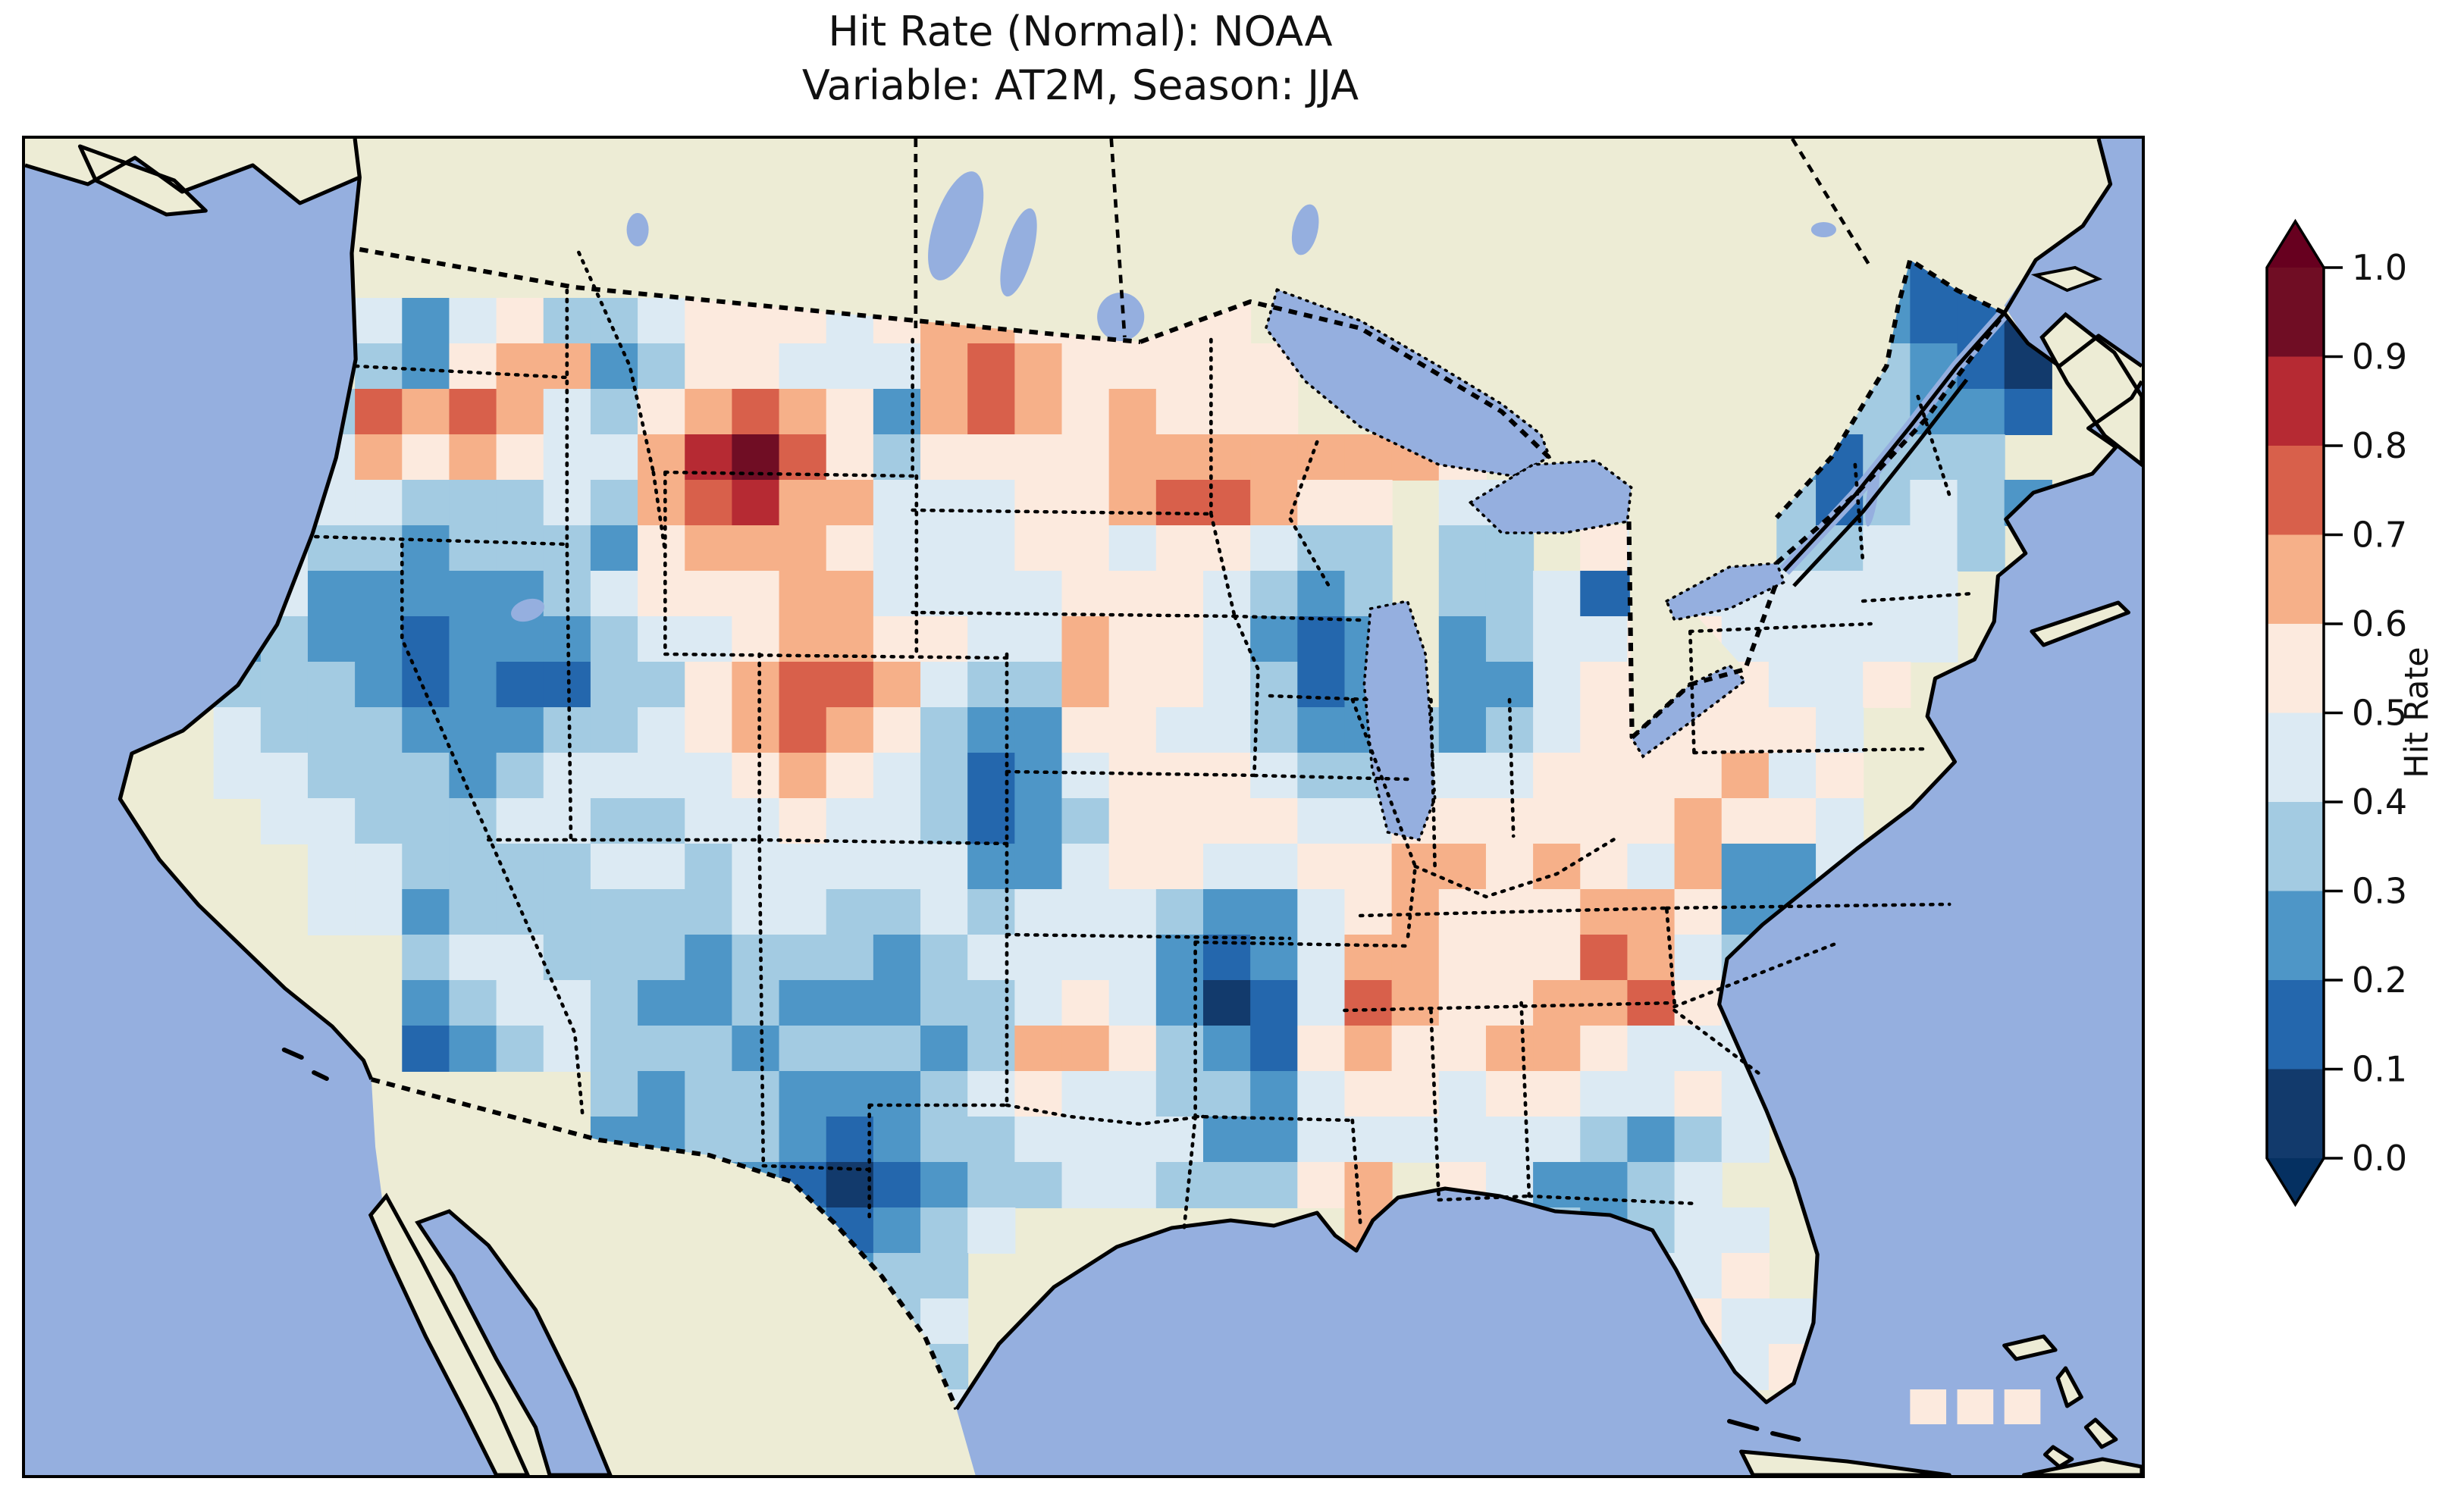 Image resolution: width=2464 pixels, height=1494 pixels. What do you see at coordinates (2072, 253) in the screenshot?
I see `maritimes-coast` at bounding box center [2072, 253].